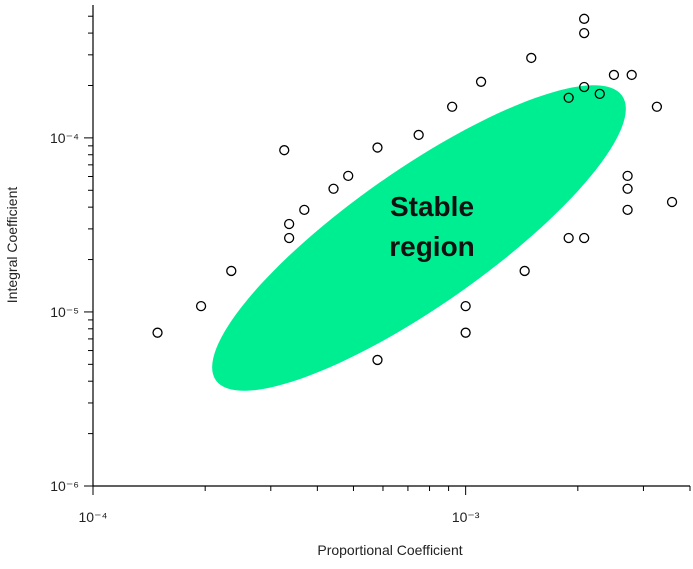  What do you see at coordinates (64, 486) in the screenshot?
I see `y-tick-label: 10⁻⁶` at bounding box center [64, 486].